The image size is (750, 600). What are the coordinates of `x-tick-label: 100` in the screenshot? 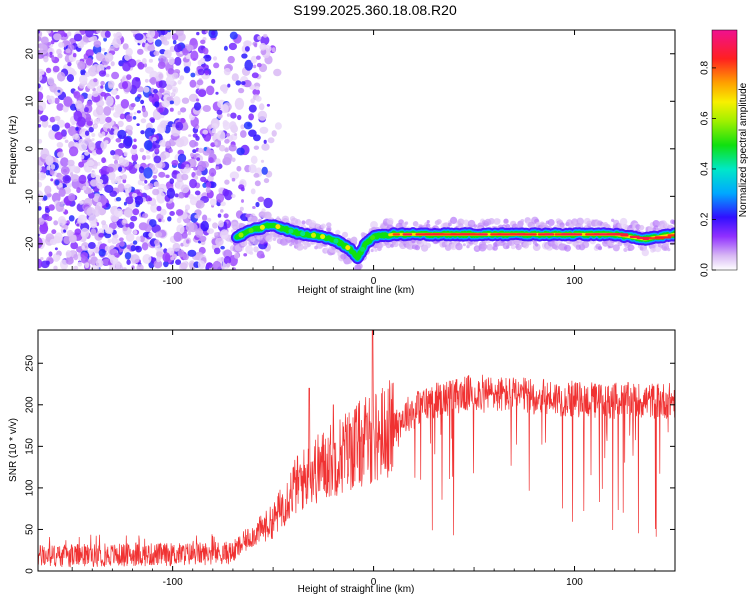 It's located at (574, 582).